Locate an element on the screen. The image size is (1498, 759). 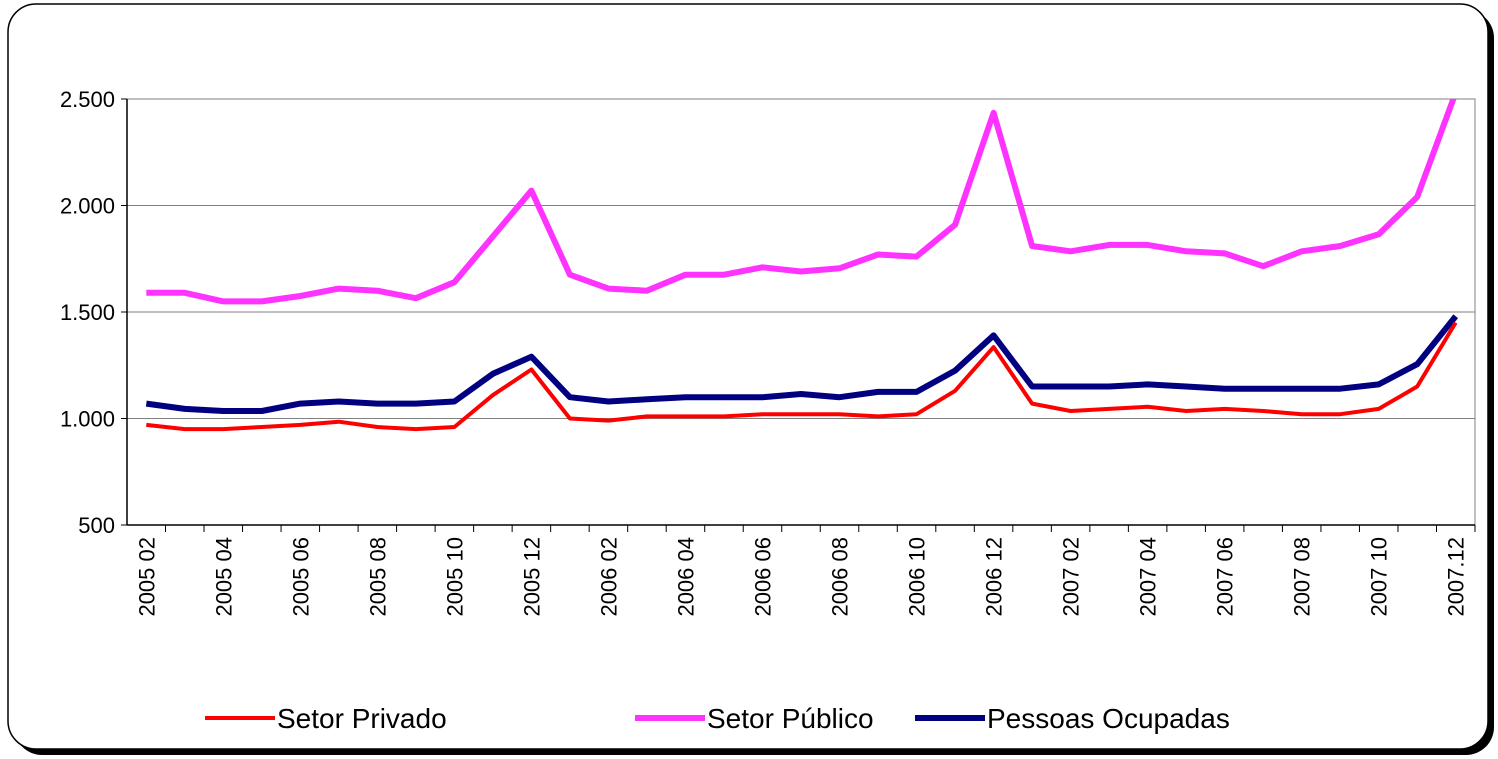
x-tick-label: 2005 06 is located at coordinates (300, 577).